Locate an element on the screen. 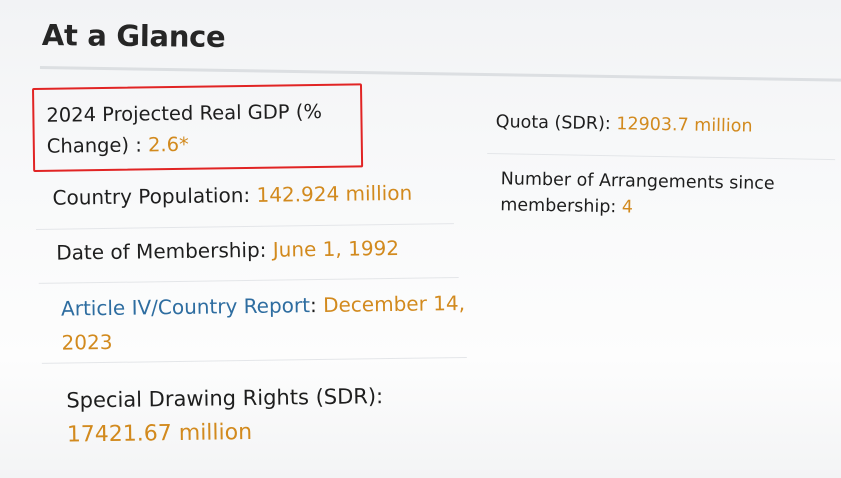 The image size is (841, 478). population-label: Country Population: is located at coordinates (154, 196).